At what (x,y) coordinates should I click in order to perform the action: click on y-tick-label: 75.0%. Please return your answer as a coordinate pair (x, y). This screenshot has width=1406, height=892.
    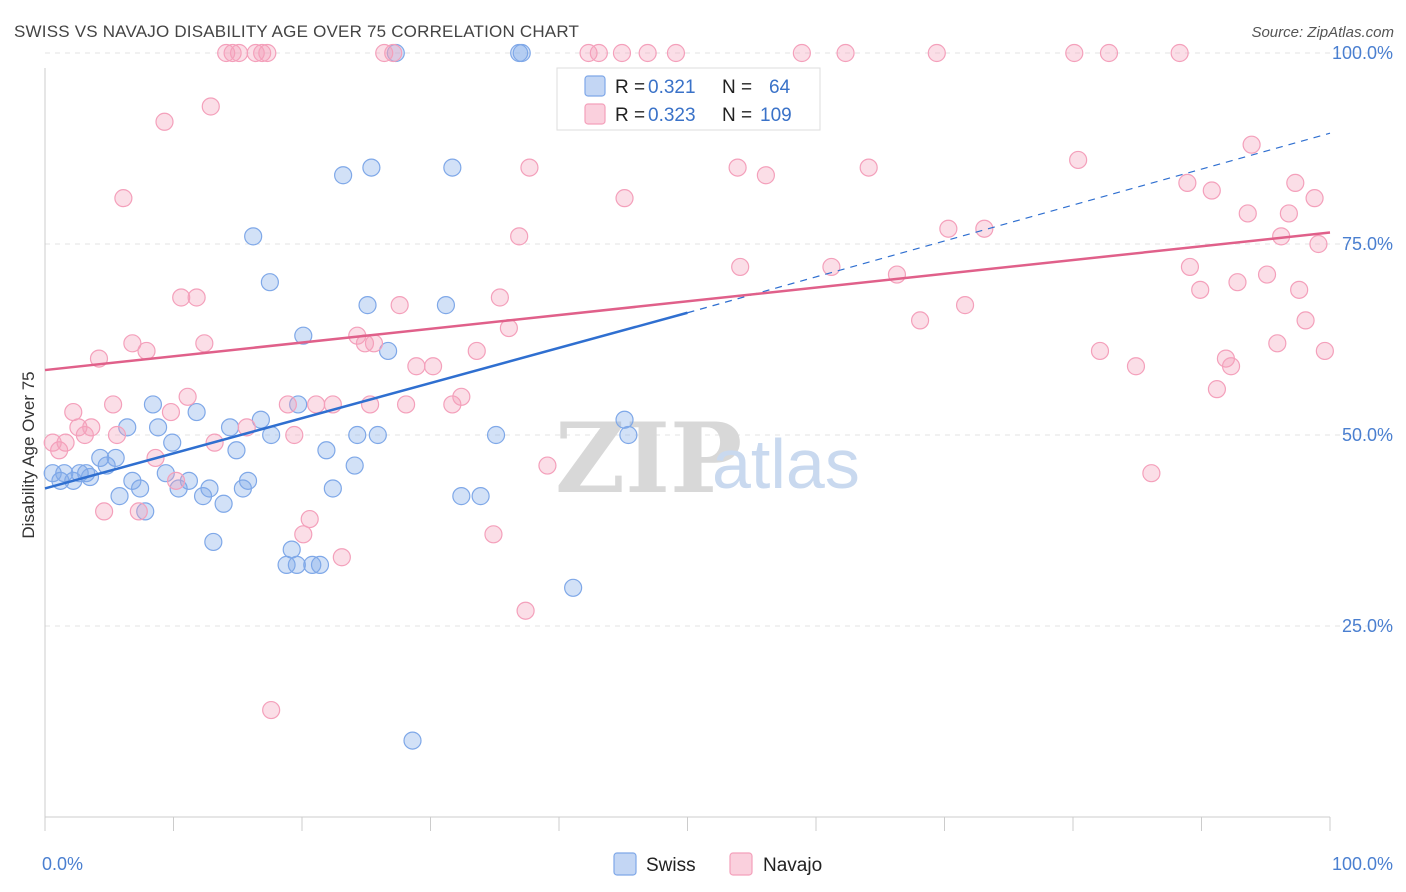
    Looking at the image, I should click on (1367, 244).